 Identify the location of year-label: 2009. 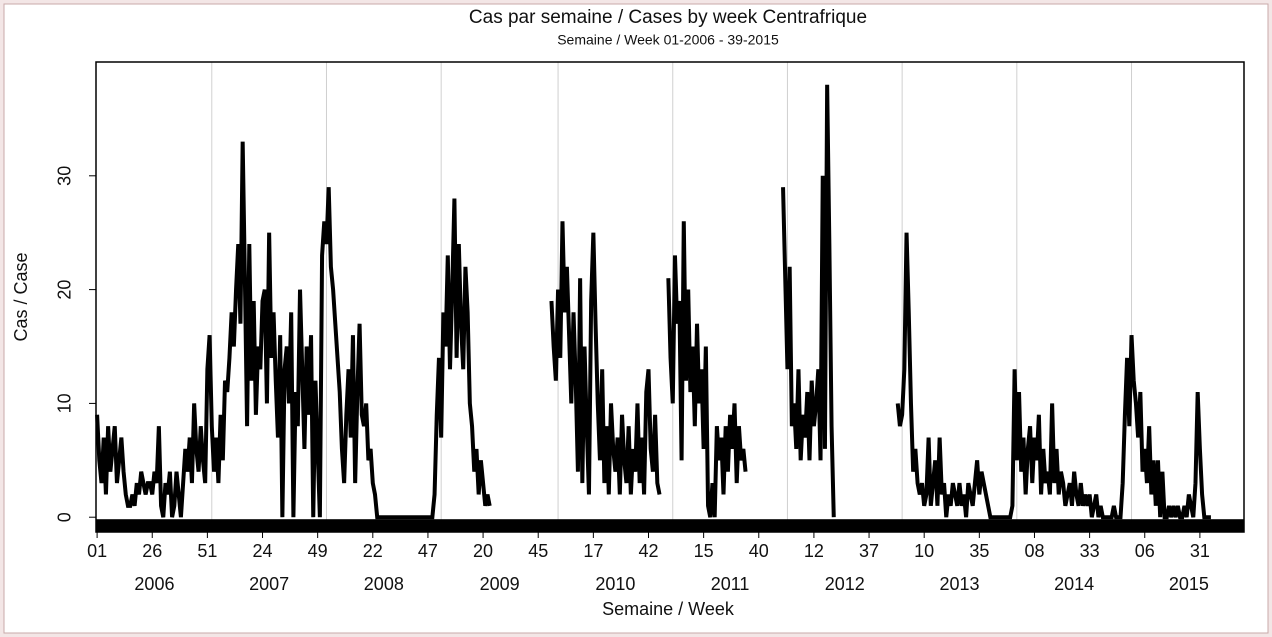
(500, 584).